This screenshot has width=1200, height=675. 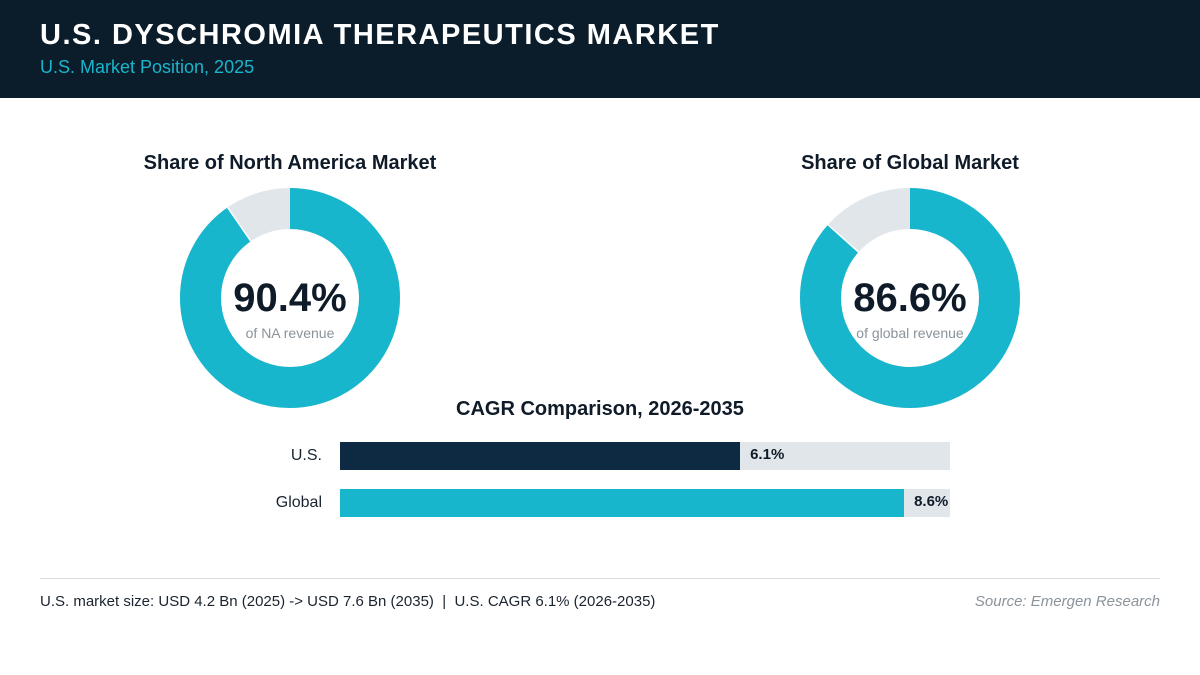 I want to click on bar-value-label: 6.1%, so click(x=767, y=454).